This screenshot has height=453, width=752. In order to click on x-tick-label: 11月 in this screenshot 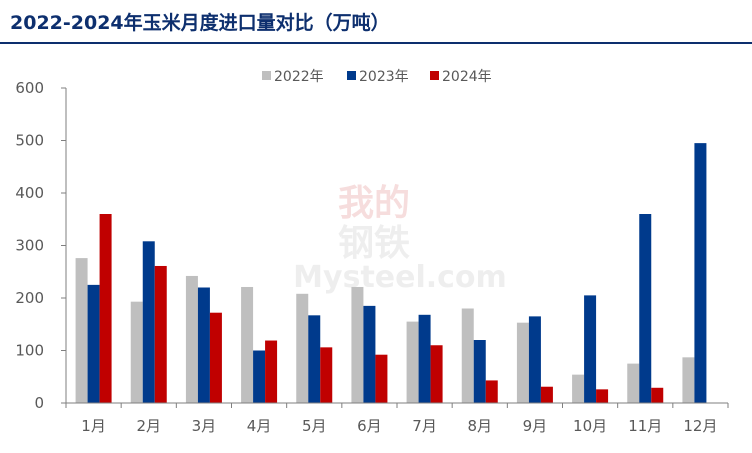, I will do `click(645, 426)`.